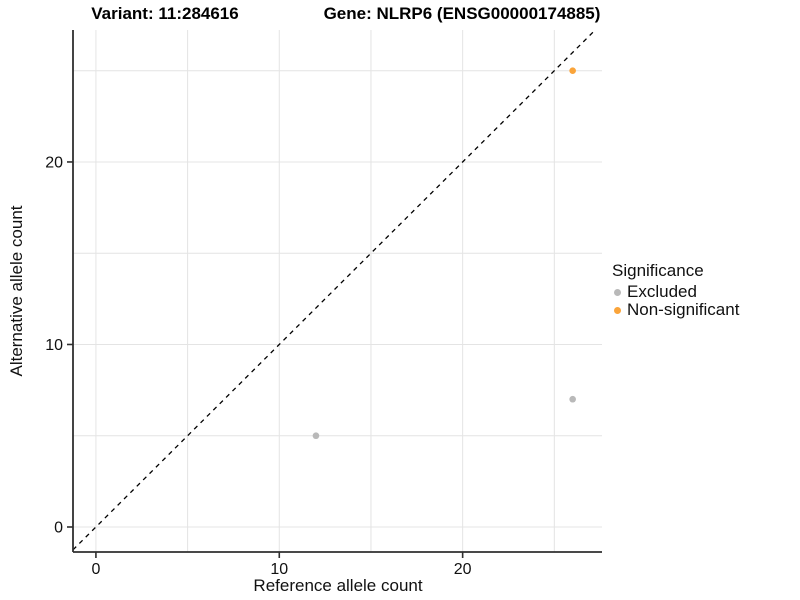 The image size is (800, 600). I want to click on legend-title: Significance, so click(658, 270).